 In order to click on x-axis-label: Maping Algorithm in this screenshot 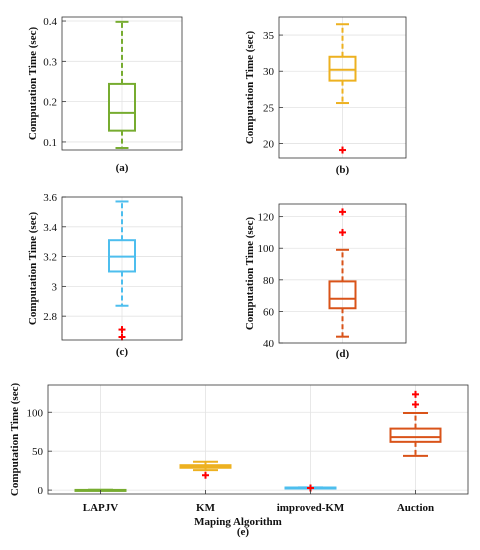, I will do `click(238, 522)`.